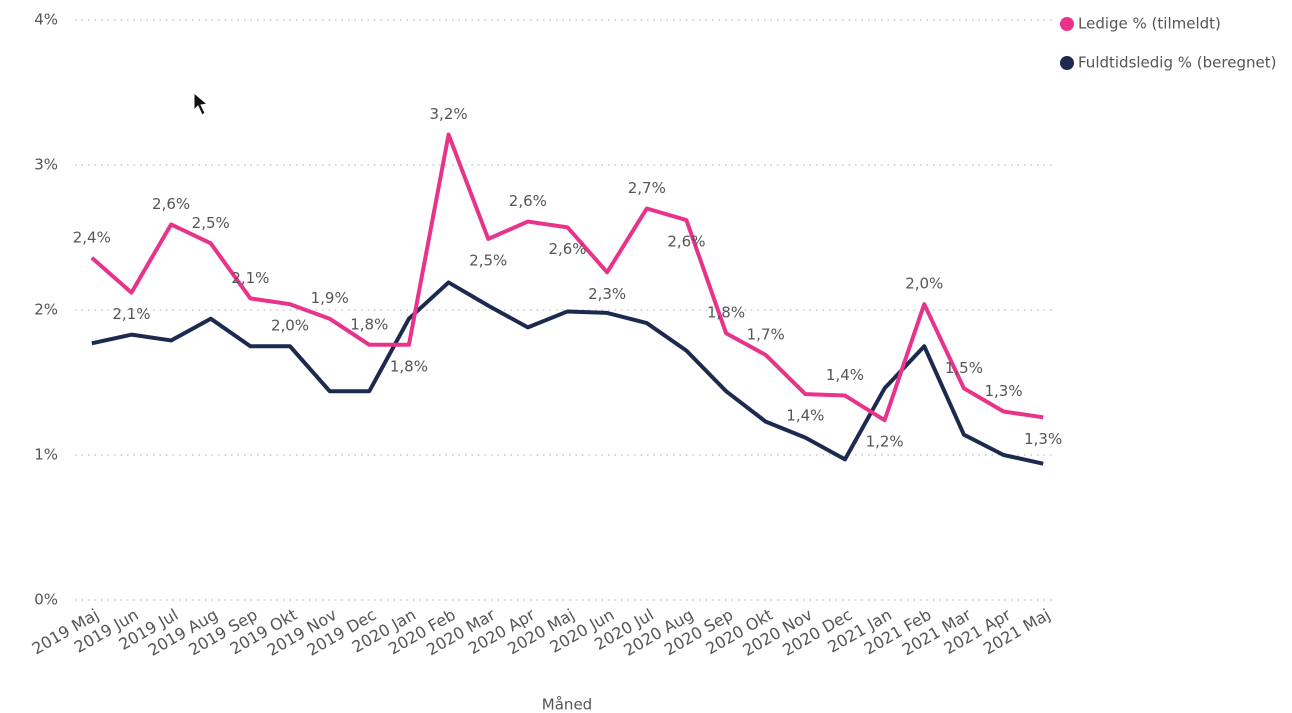 This screenshot has width=1292, height=713. Describe the element at coordinates (330, 298) in the screenshot. I see `data-label: 1,9%` at that location.